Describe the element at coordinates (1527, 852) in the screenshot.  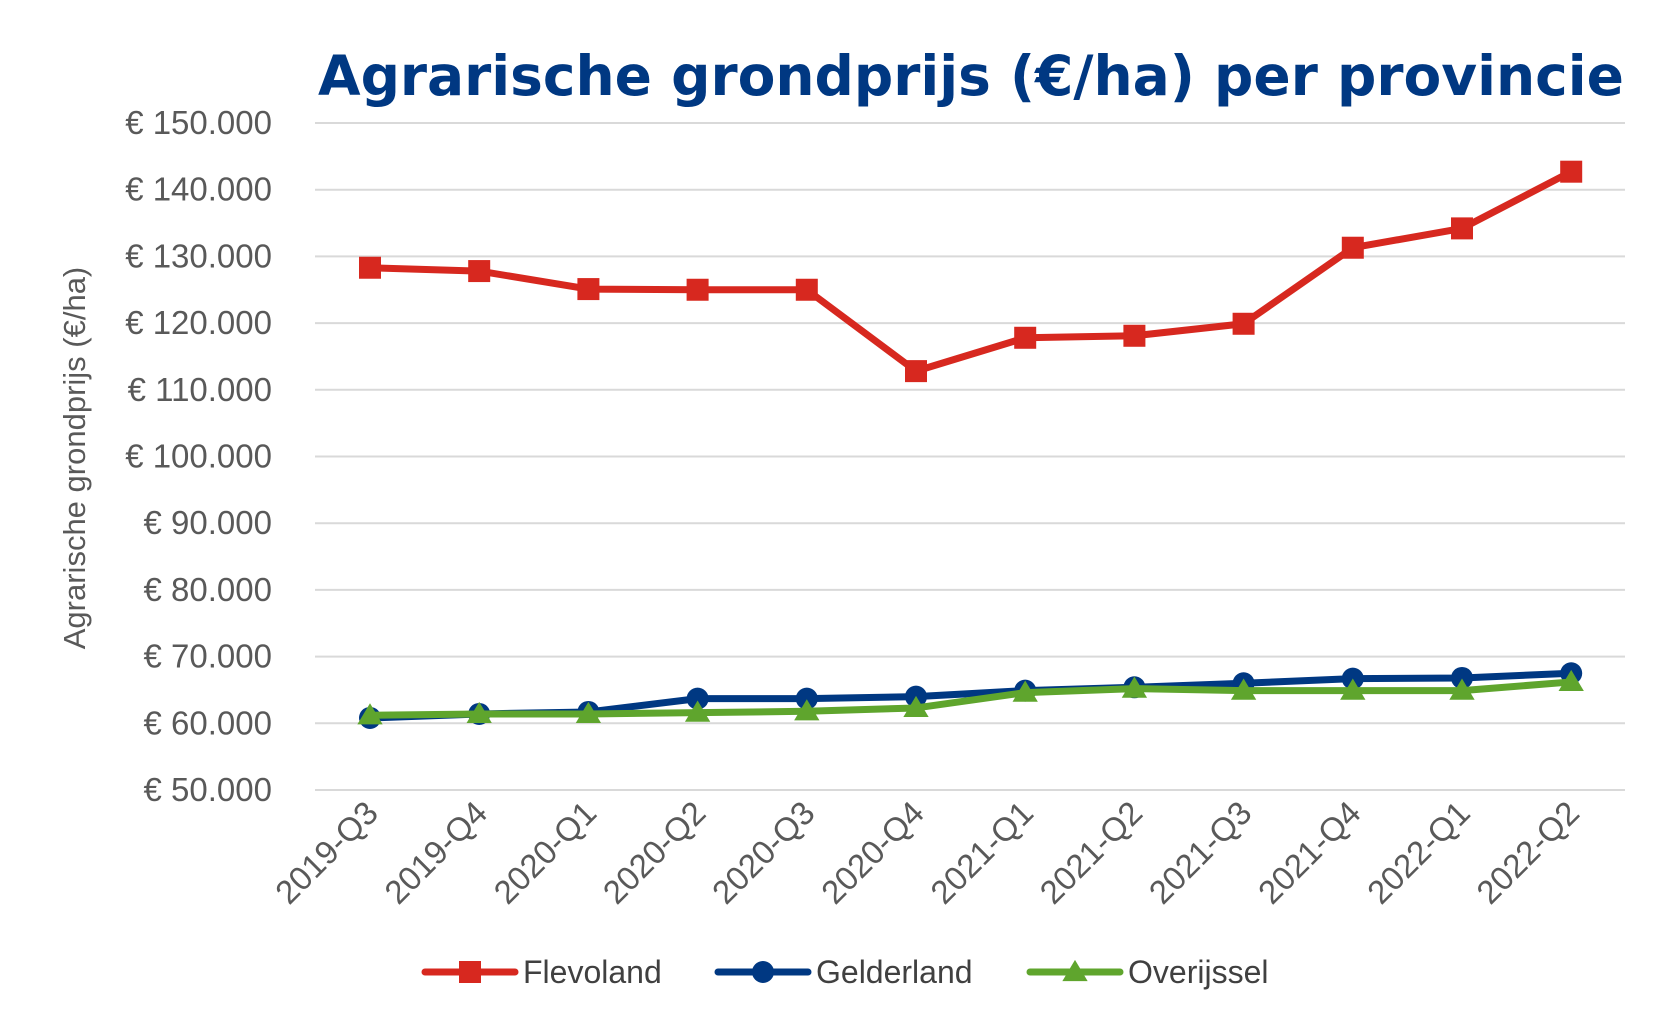
I see `x-tick-label: 2022-Q2` at that location.